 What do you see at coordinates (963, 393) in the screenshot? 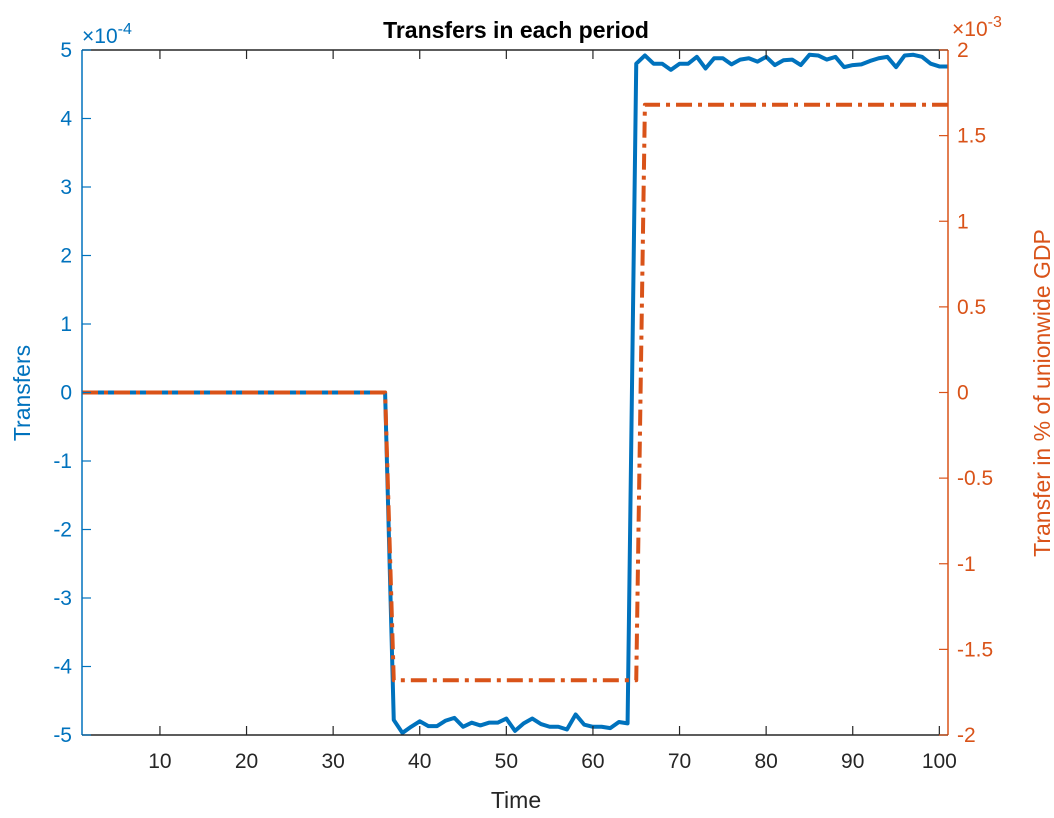
I see `y-tick-label-right: 0` at bounding box center [963, 393].